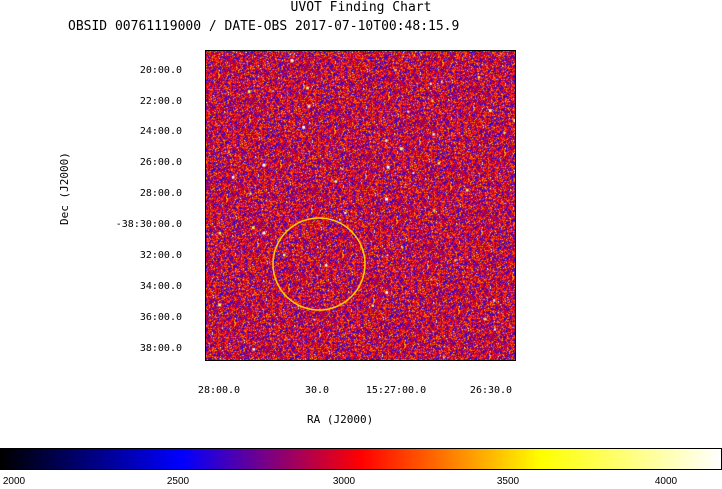 This screenshot has width=722, height=489. Describe the element at coordinates (160, 101) in the screenshot. I see `y-tick-label: 22:00.0` at that location.